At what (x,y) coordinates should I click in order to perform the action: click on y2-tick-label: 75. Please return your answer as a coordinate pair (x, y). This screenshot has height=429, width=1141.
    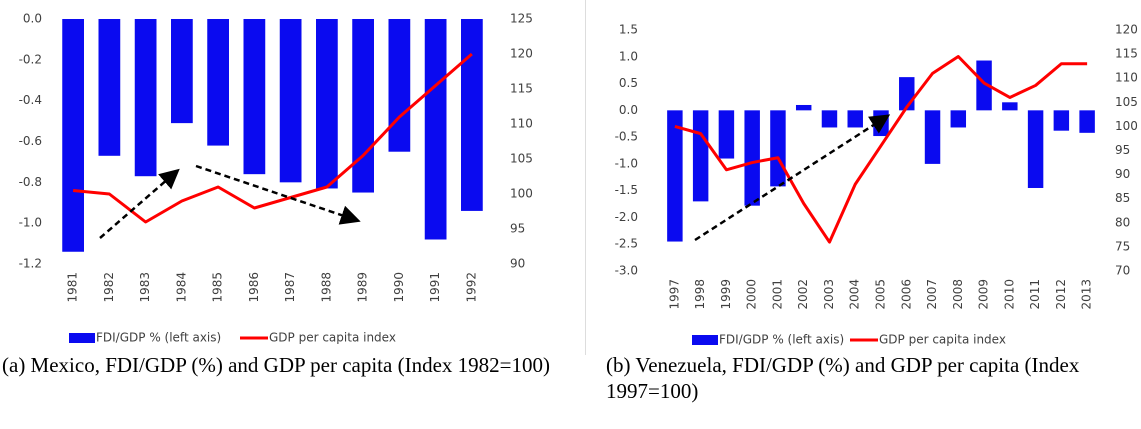
    Looking at the image, I should click on (1122, 246).